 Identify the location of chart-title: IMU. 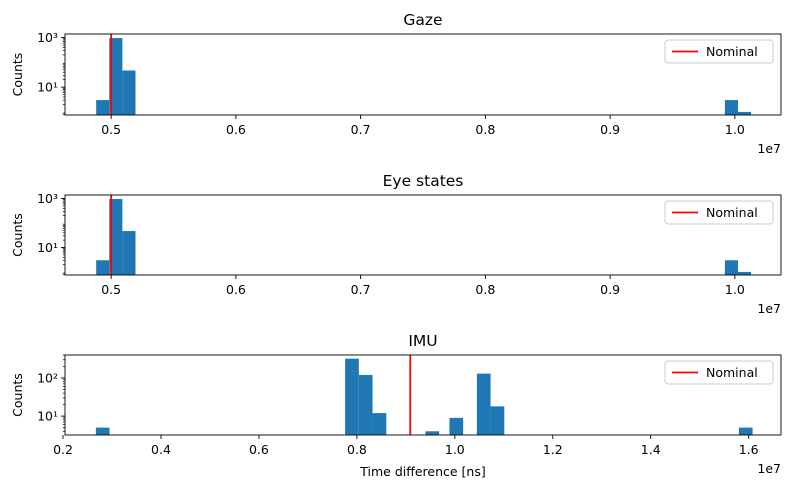
(422, 341).